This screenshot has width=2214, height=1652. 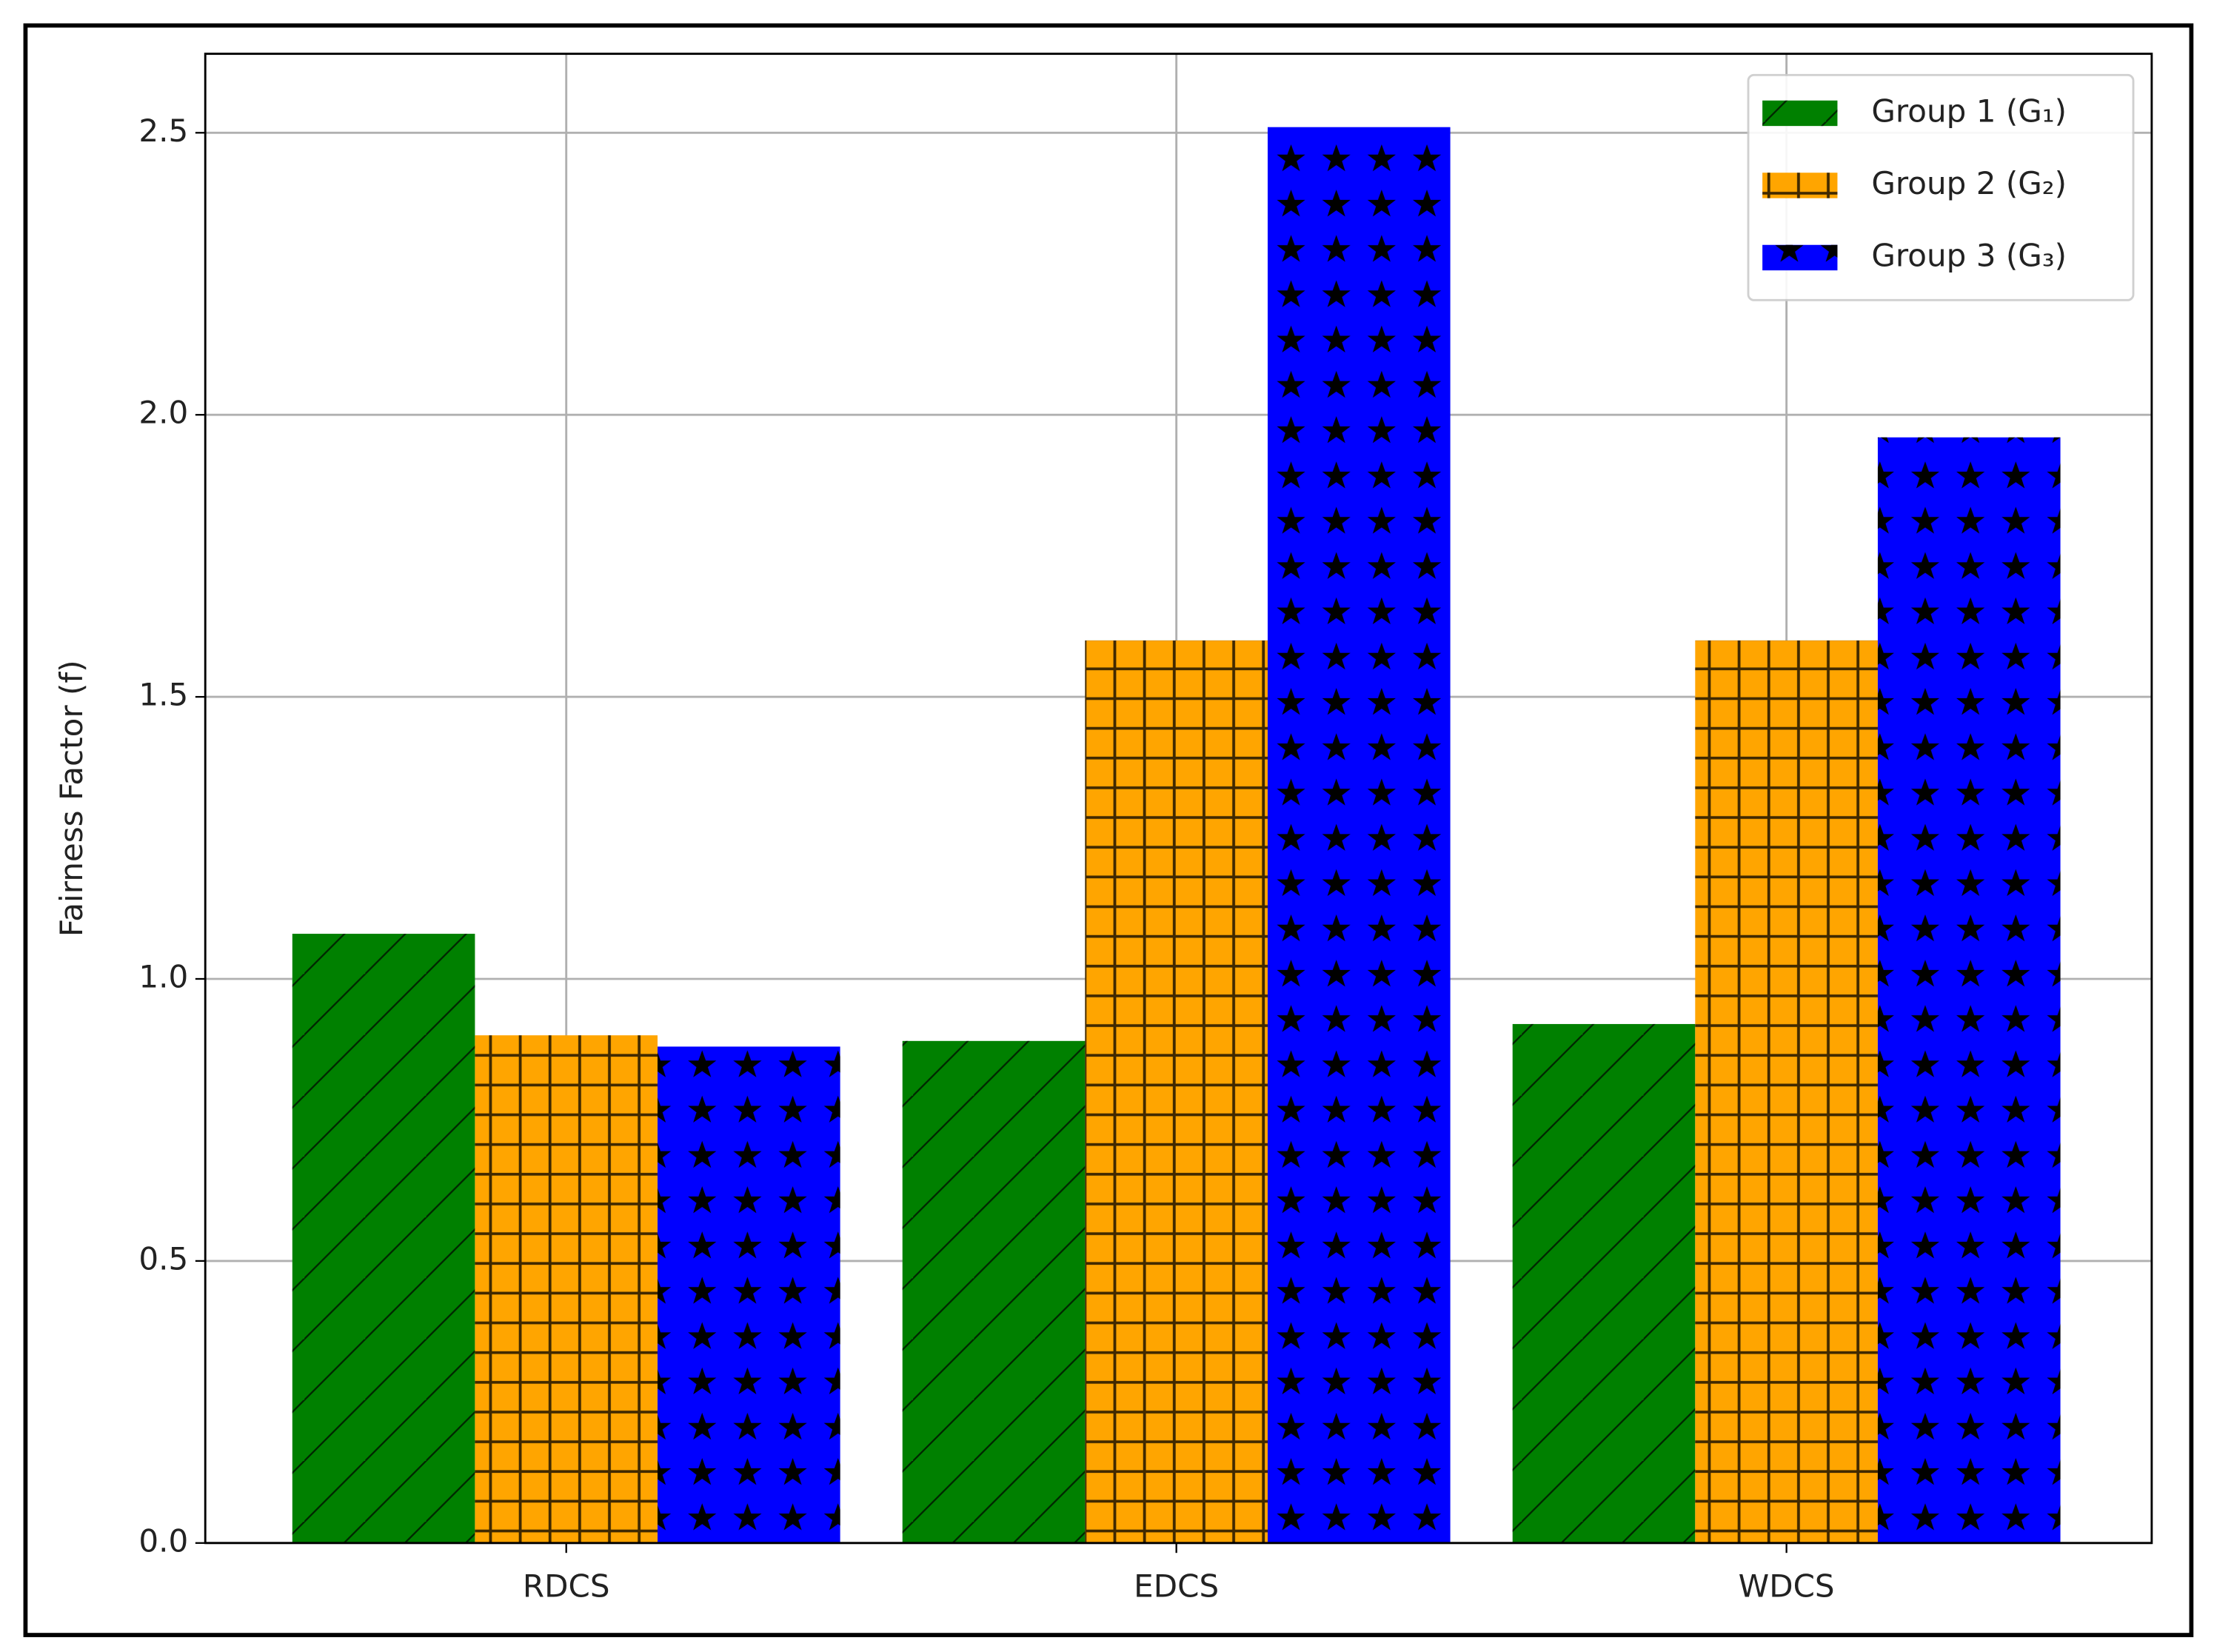 I want to click on legend-label: Group 2 (G₂), so click(x=1969, y=183).